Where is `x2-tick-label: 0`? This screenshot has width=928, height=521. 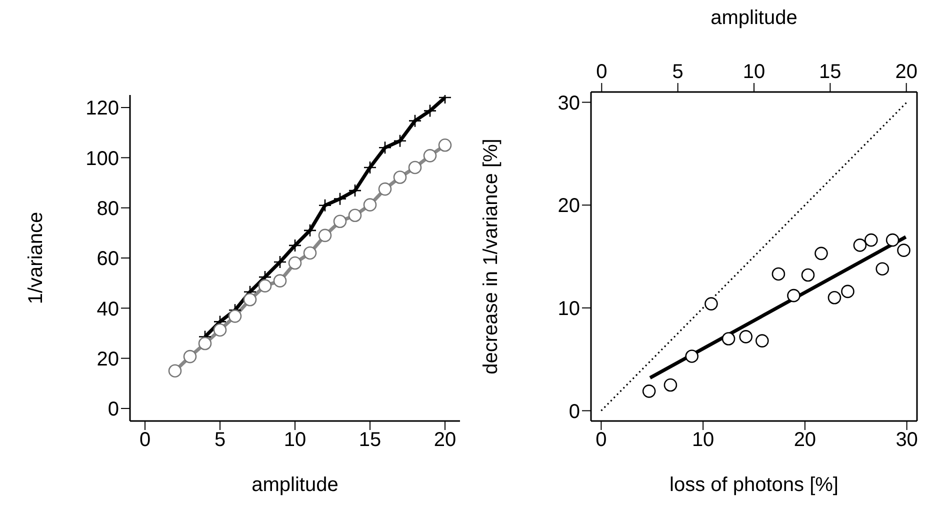
x2-tick-label: 0 is located at coordinates (602, 72).